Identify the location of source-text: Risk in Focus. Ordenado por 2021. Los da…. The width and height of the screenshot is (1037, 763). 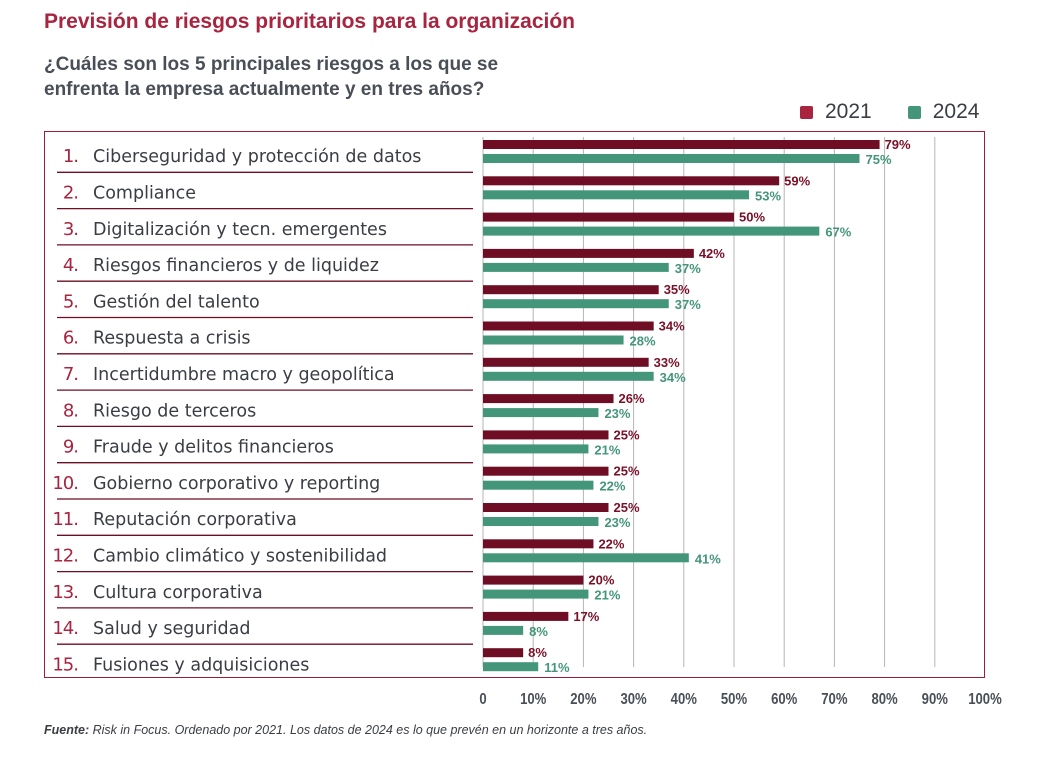
(368, 730).